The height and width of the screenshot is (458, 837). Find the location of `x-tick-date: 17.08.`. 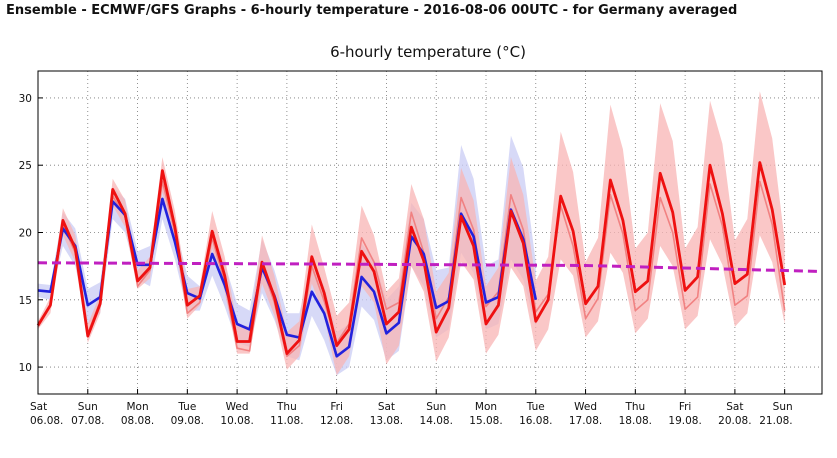

x-tick-date: 17.08. is located at coordinates (585, 421).